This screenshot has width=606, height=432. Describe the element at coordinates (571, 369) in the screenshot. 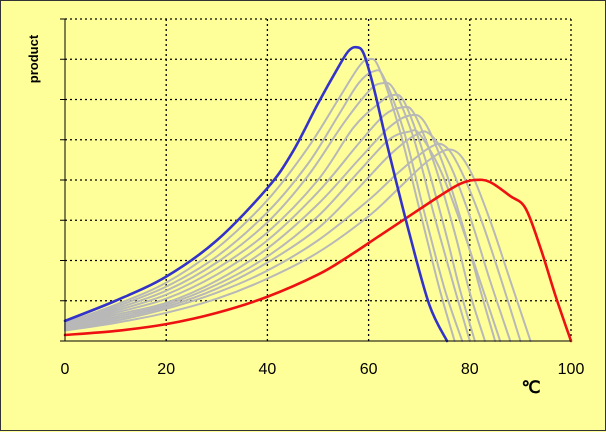

I see `x-tick-label: 100` at that location.